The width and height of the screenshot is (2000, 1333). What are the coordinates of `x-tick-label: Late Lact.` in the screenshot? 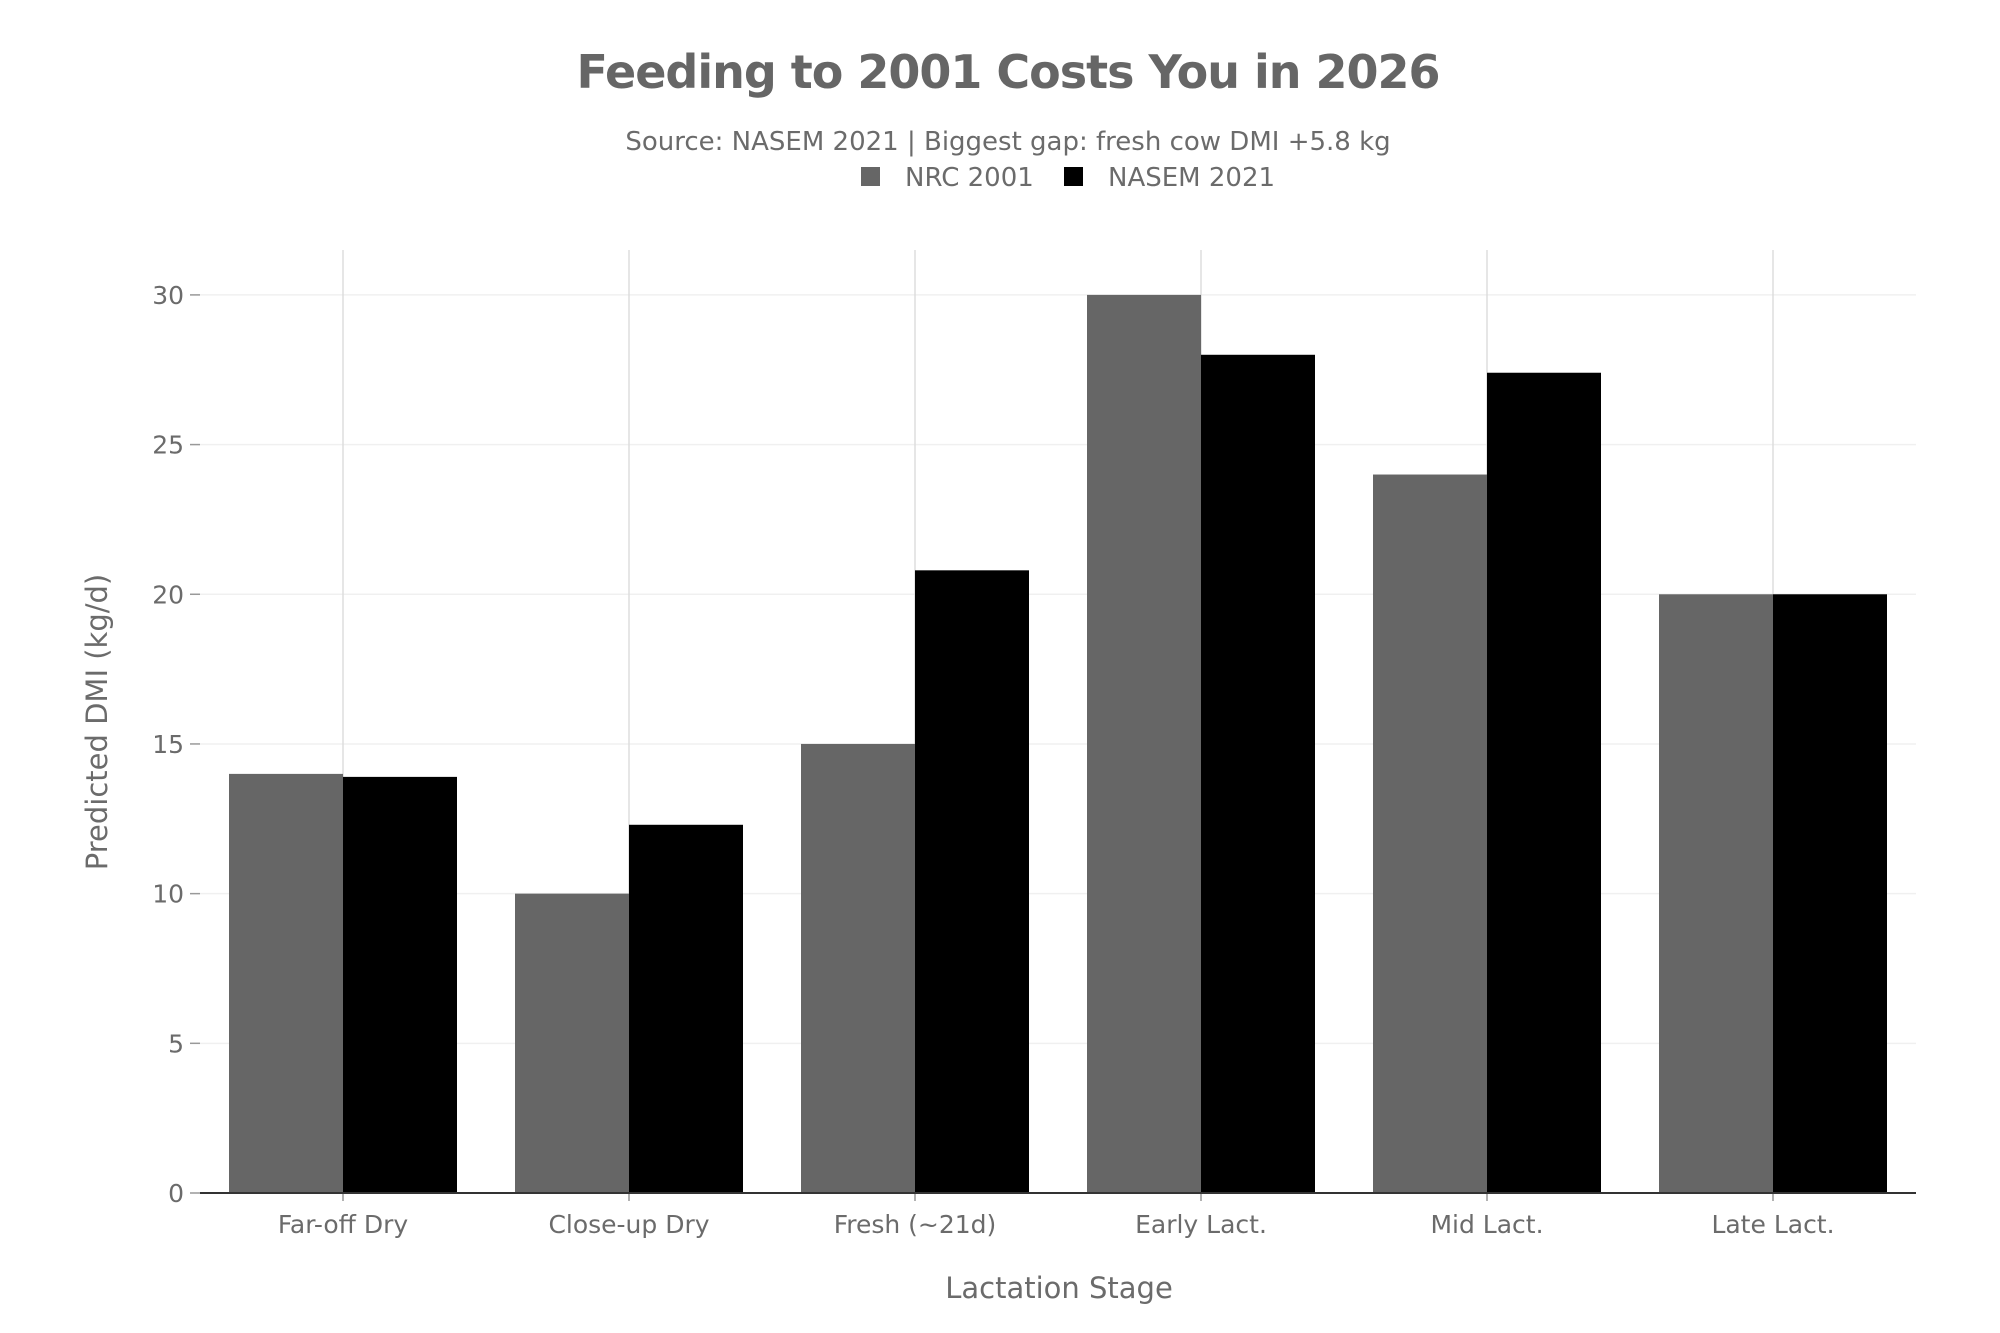 It's located at (1772, 1224).